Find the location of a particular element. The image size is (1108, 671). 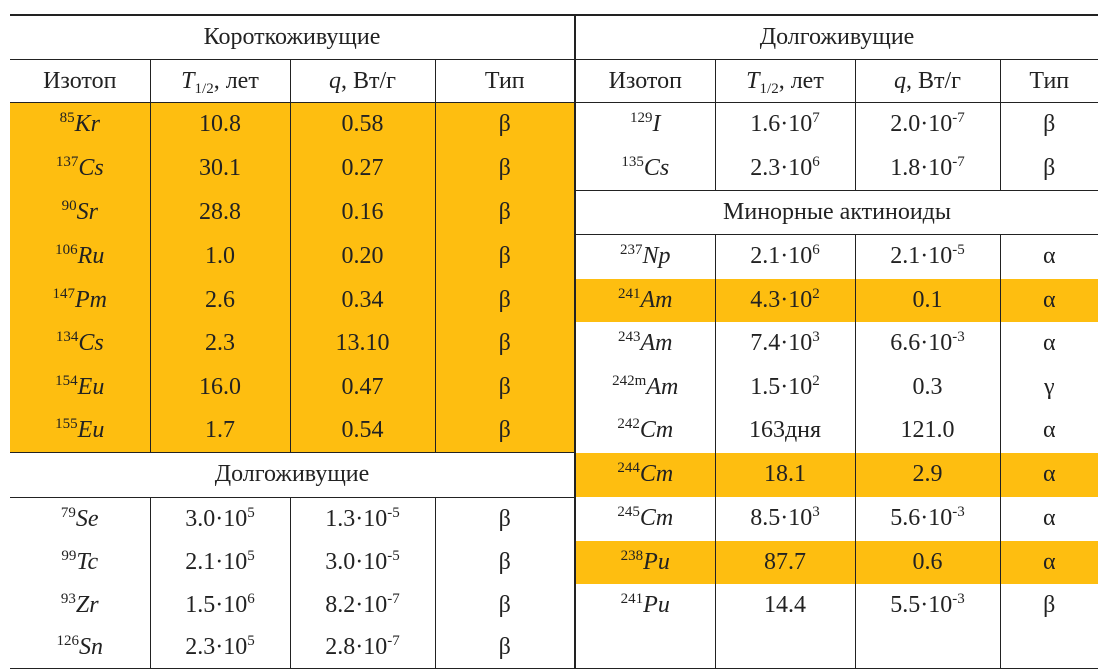

isotope-cell: 137Cs is located at coordinates (80, 168).